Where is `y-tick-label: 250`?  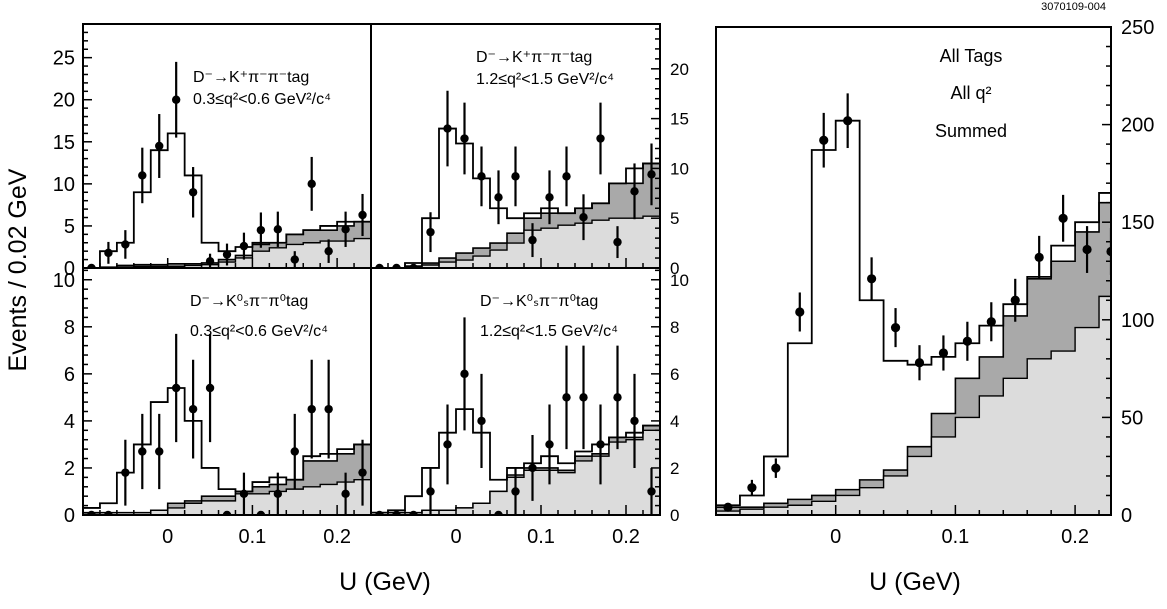 y-tick-label: 250 is located at coordinates (1137, 28).